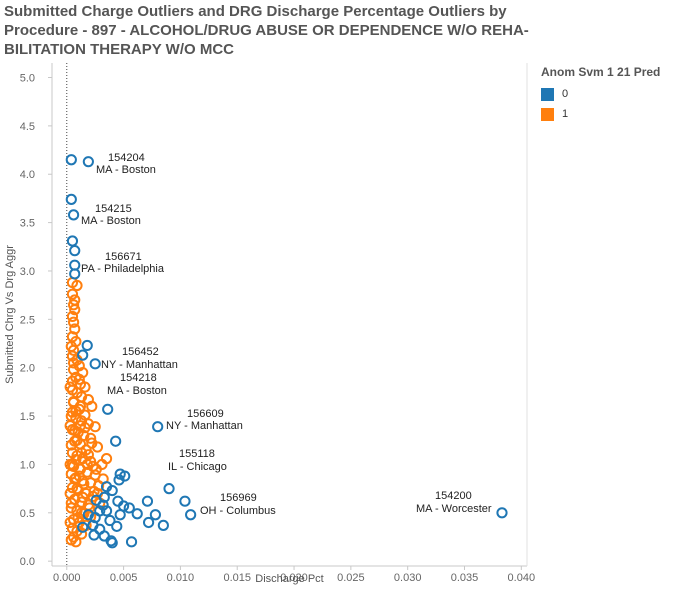  I want to click on annotation-city: NY - Manhattan, so click(139, 365).